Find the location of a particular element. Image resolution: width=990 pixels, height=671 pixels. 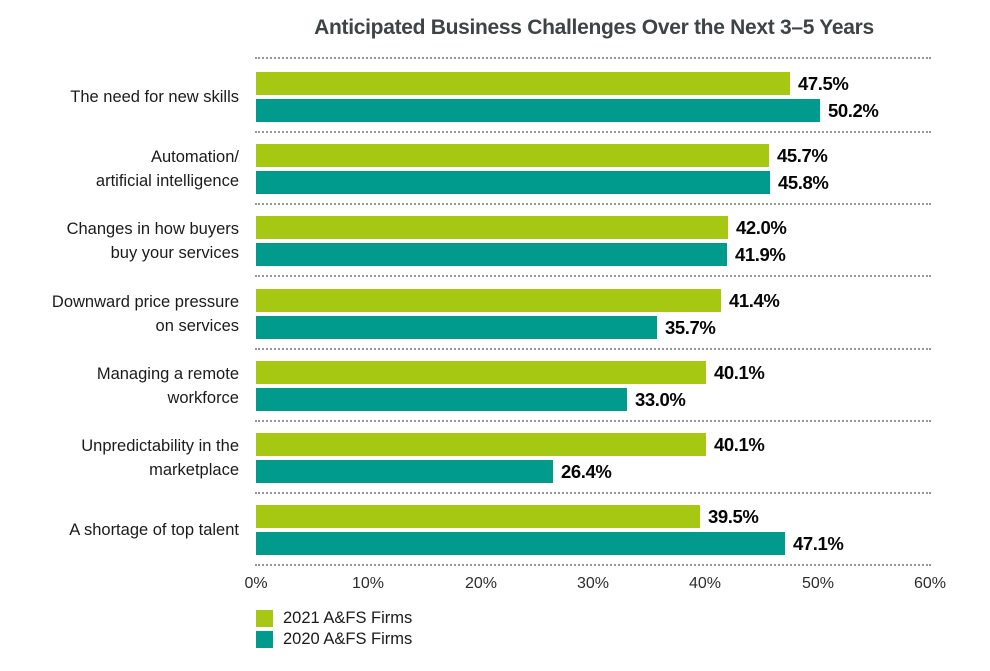

x-tick-label: 50% is located at coordinates (818, 583).